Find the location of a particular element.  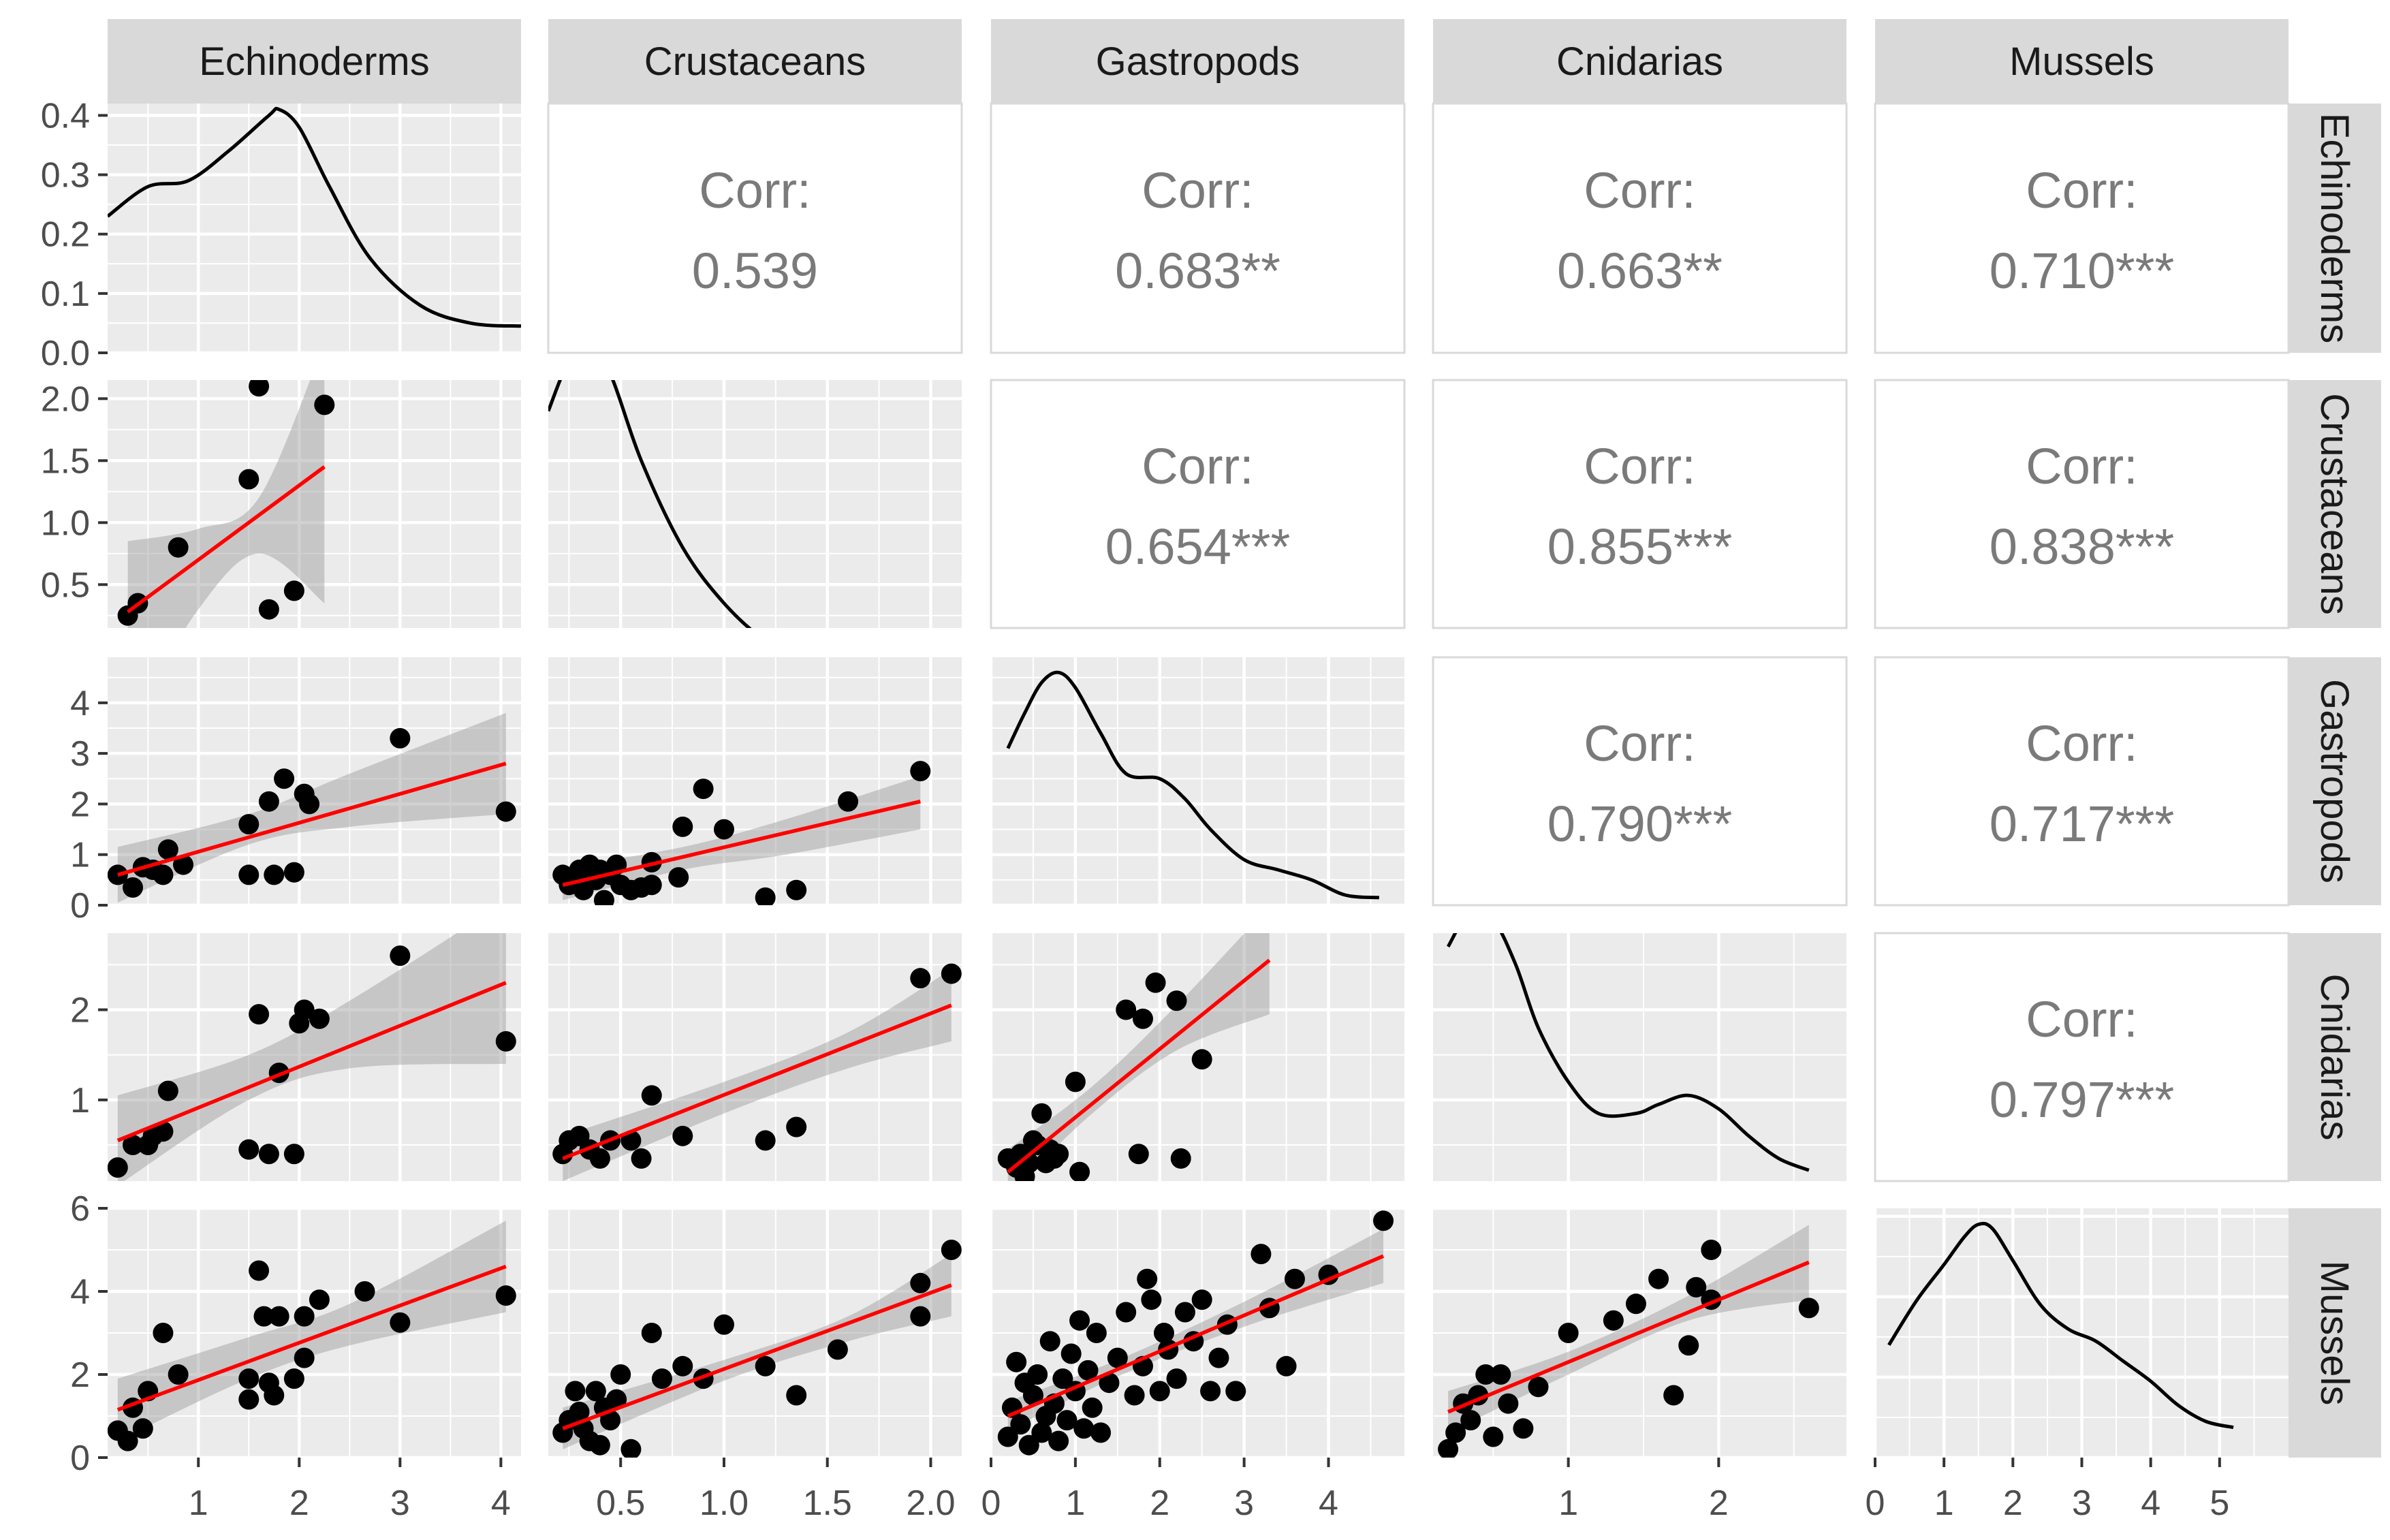

strip-top-crustaceans: Crustaceans is located at coordinates (755, 61).